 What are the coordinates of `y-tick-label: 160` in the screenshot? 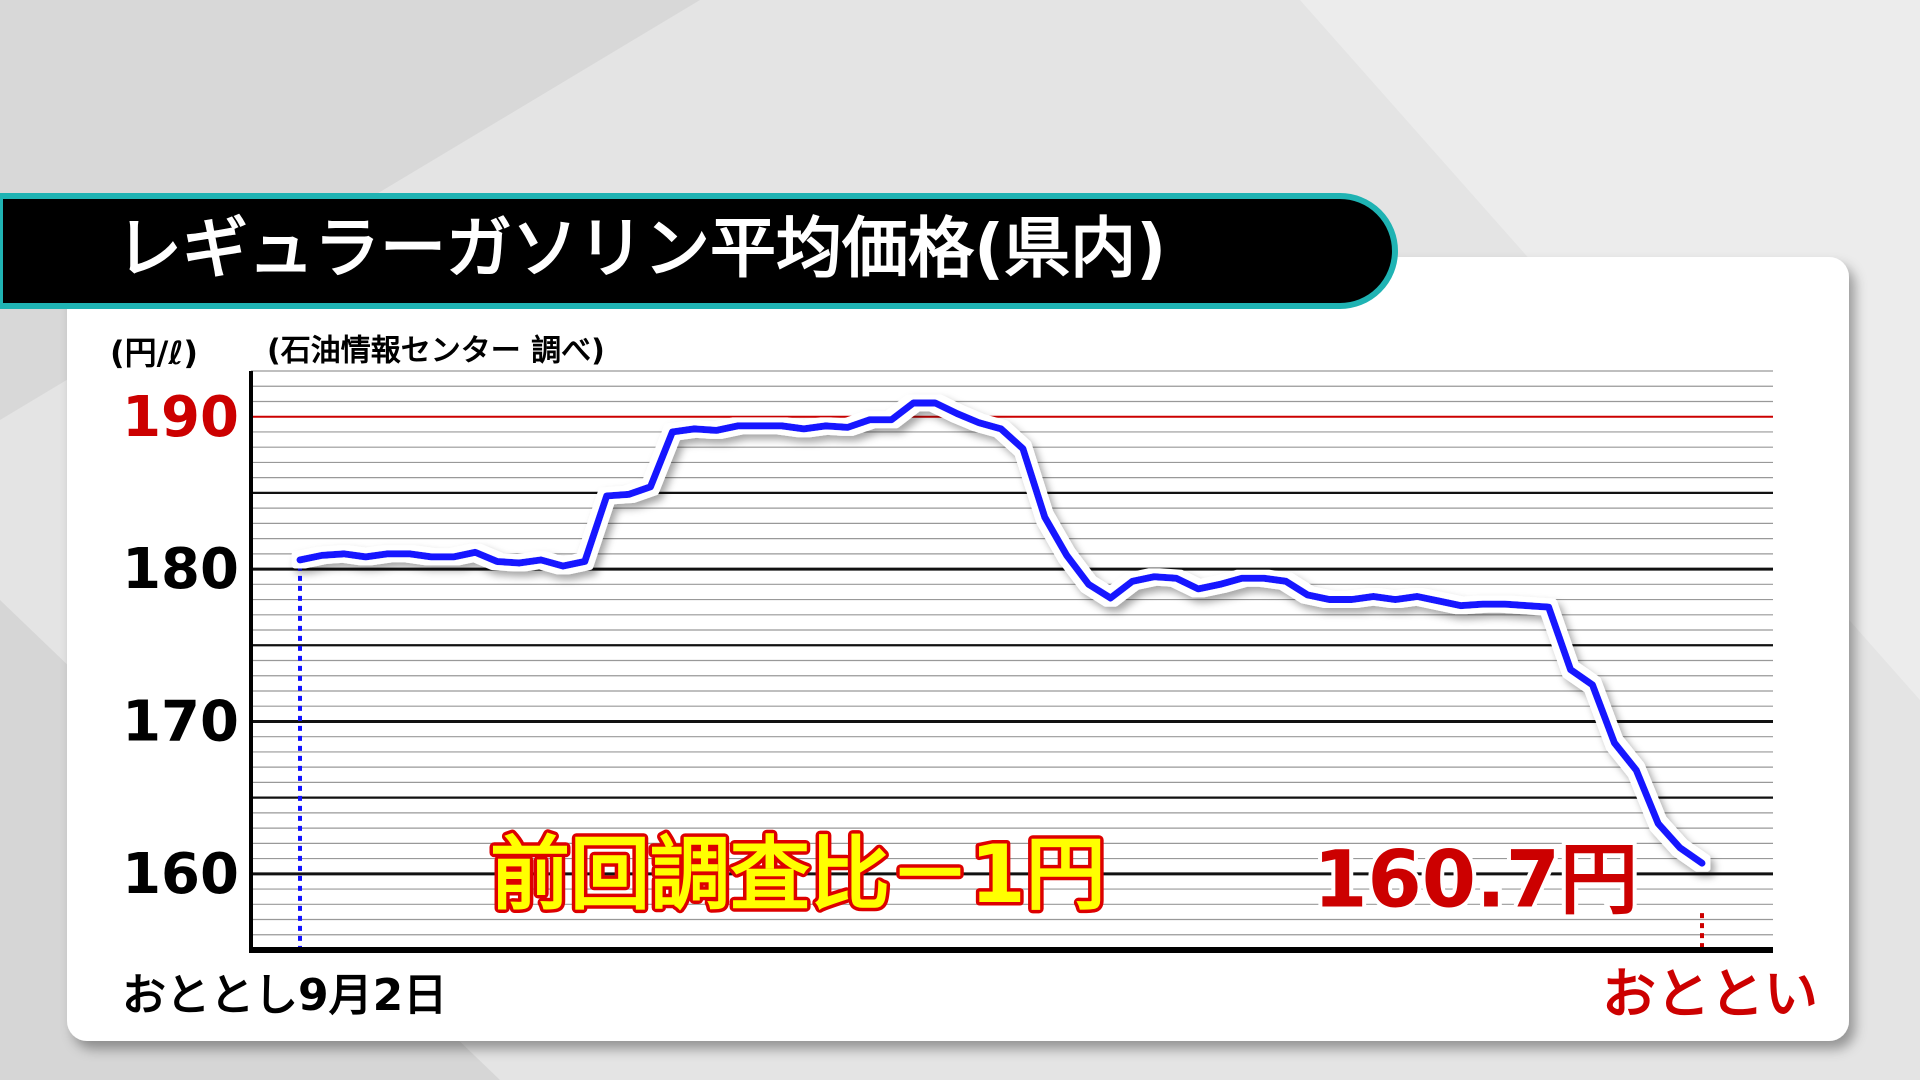 It's located at (180, 874).